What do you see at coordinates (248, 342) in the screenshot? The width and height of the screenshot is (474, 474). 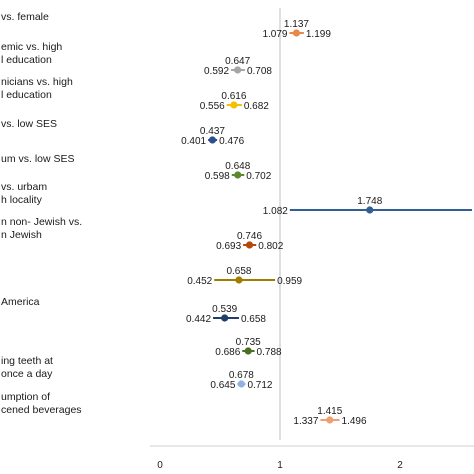 I see `estimate-label: 0.735` at bounding box center [248, 342].